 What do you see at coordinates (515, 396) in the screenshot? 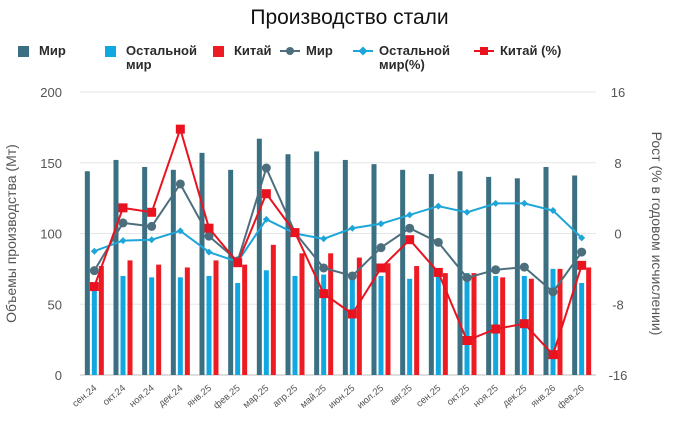
I see `x-tick-label: дек.25` at bounding box center [515, 396].